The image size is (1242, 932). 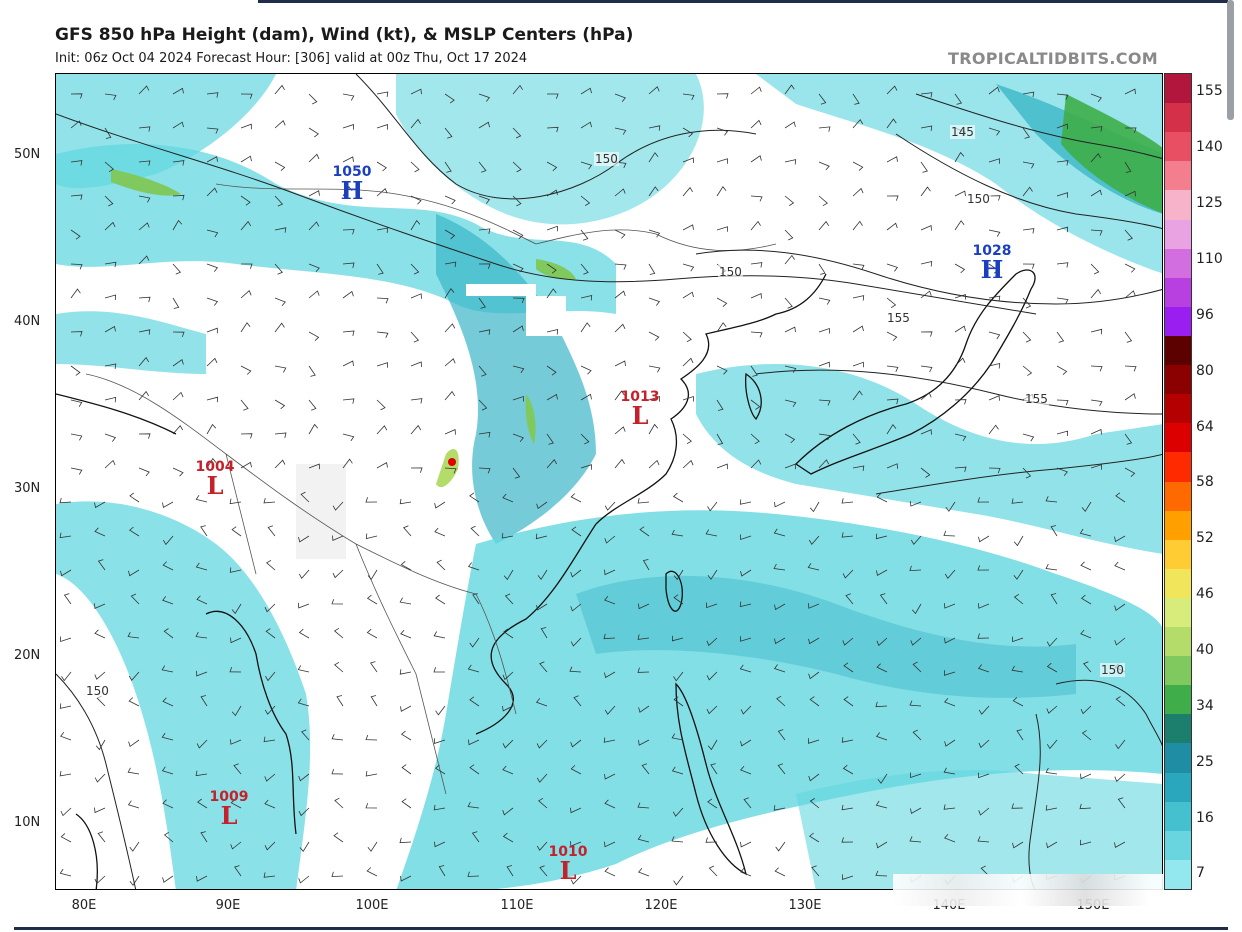 I want to click on pressure-symbol: L, so click(x=215, y=485).